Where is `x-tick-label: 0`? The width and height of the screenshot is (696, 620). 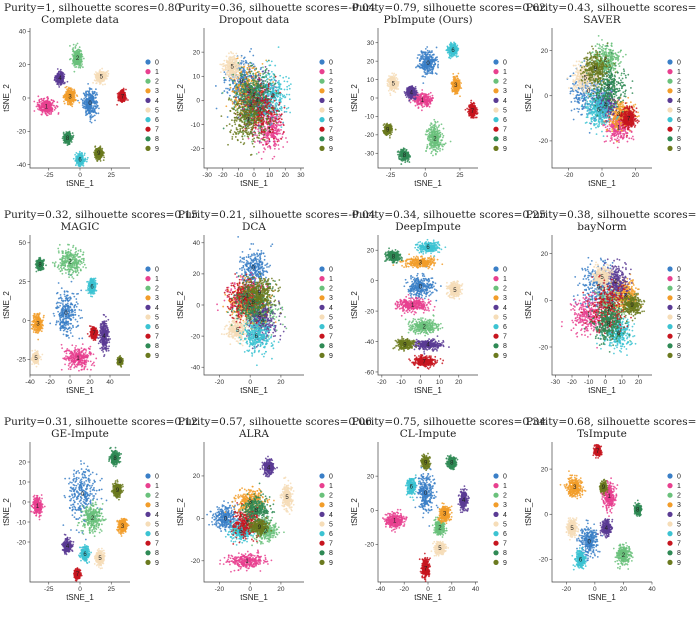
x-tick-label: 0 is located at coordinates (80, 175).